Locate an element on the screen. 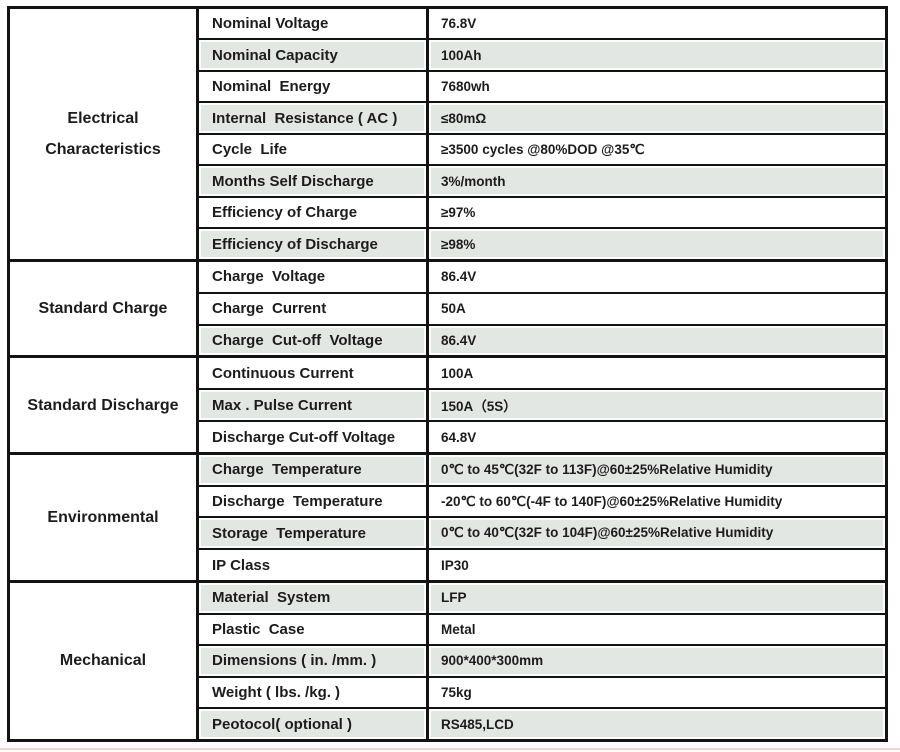 The width and height of the screenshot is (900, 752). table-row: Nominal Energy 7680wh is located at coordinates (542, 85).